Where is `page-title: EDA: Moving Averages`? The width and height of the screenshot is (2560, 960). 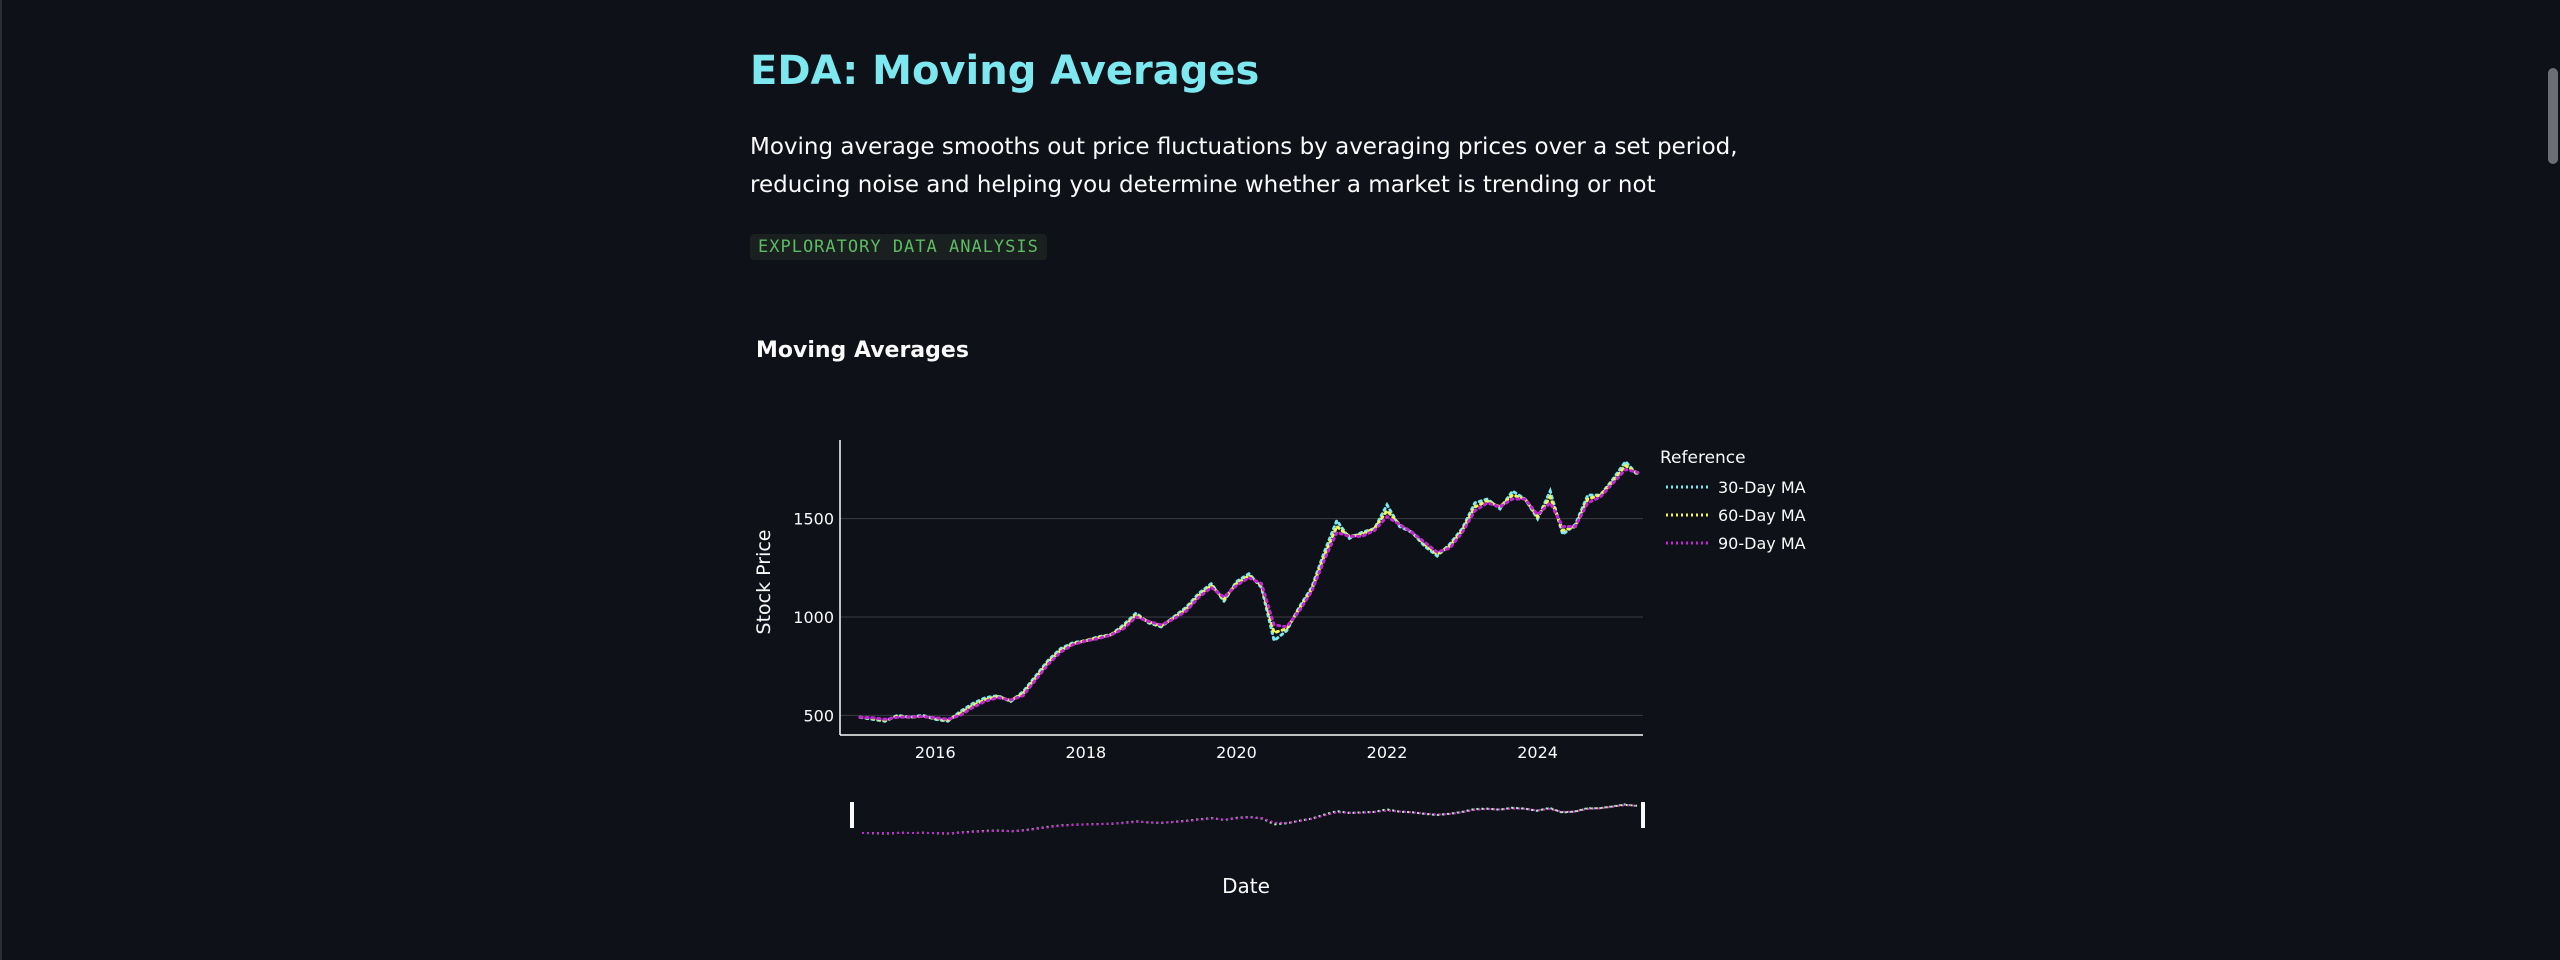 page-title: EDA: Moving Averages is located at coordinates (1005, 71).